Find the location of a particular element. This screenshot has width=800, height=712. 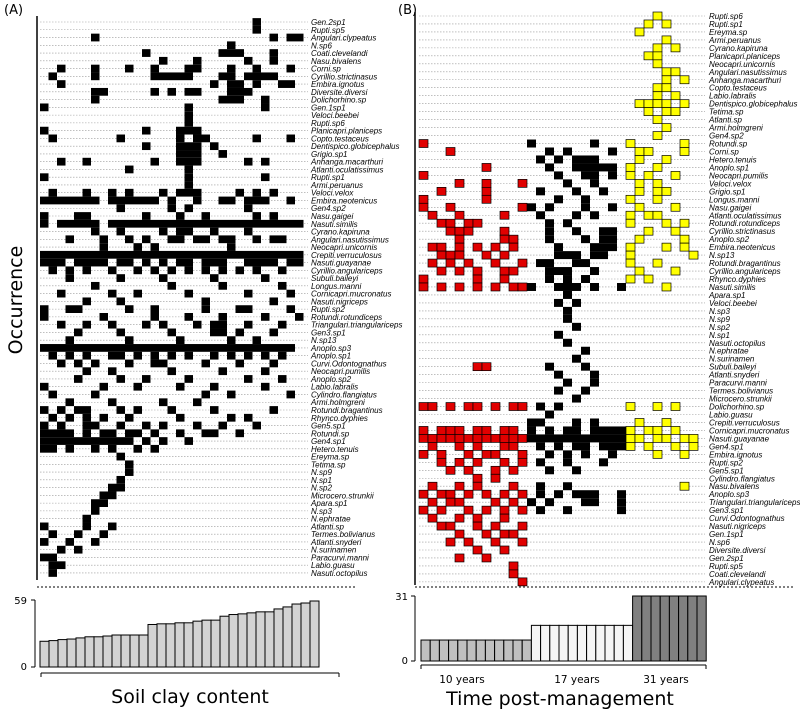

species-label: Nasu.gaigei is located at coordinates (730, 207).